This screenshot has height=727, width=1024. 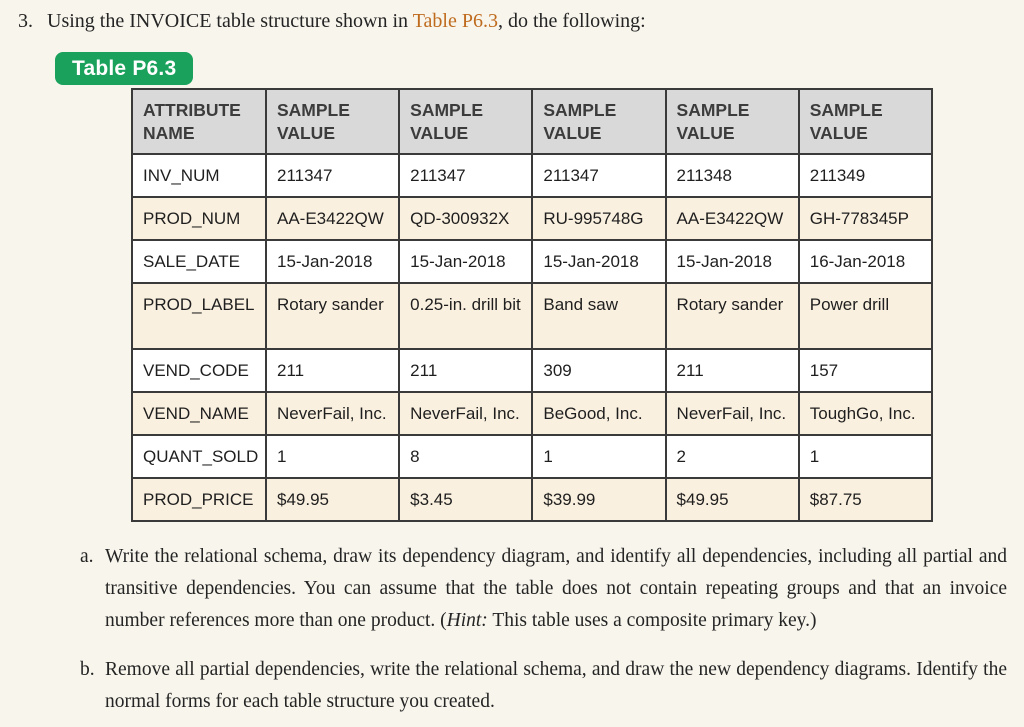 I want to click on sample-value-cell: BeGood, Inc., so click(x=599, y=413).